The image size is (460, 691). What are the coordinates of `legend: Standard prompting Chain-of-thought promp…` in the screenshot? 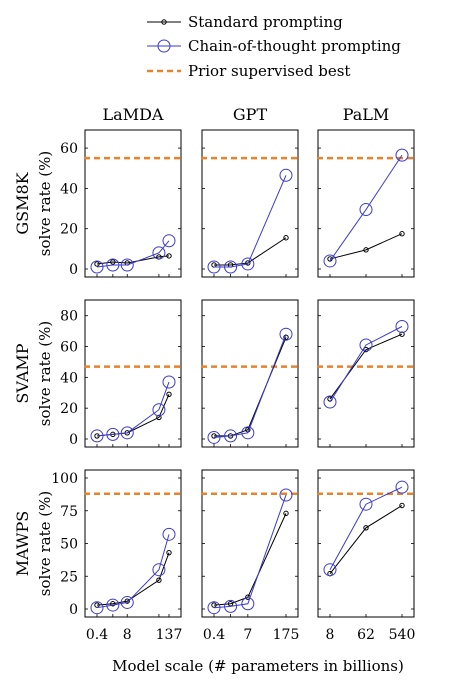 It's located at (274, 46).